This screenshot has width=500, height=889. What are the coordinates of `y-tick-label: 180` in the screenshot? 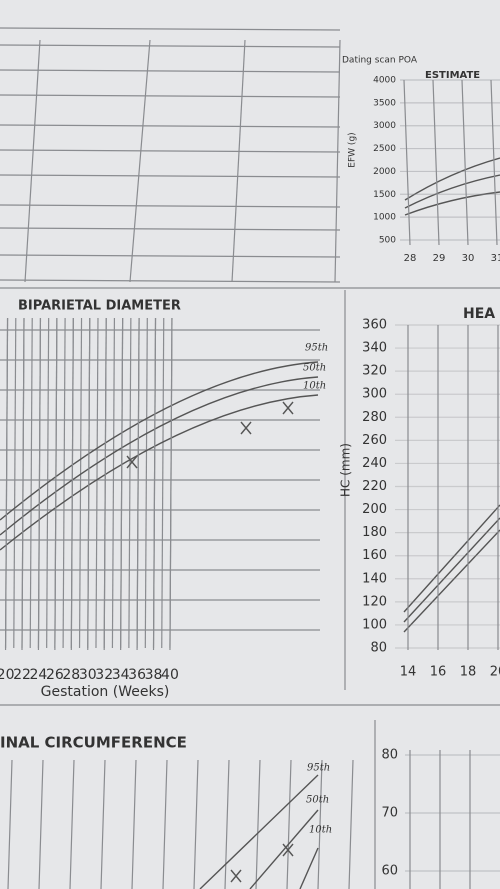 It's located at (374, 532).